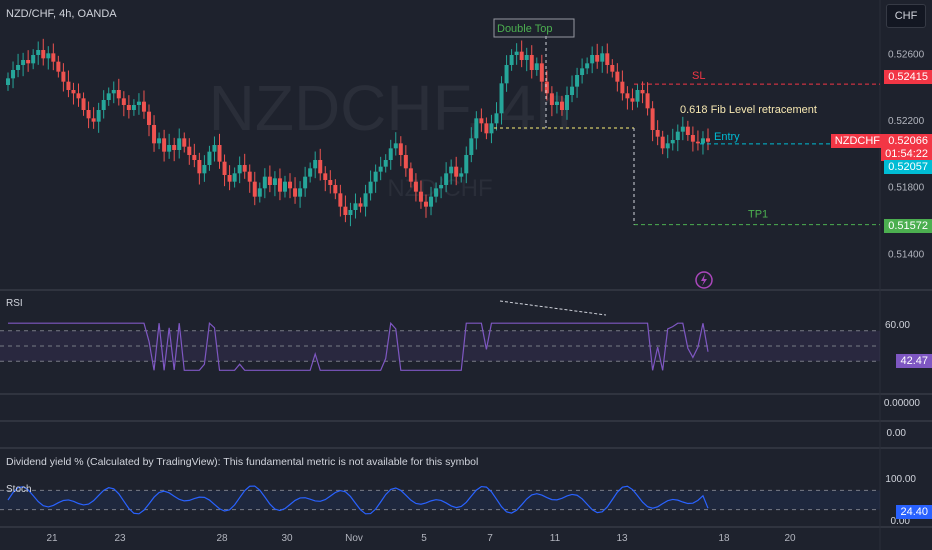  Describe the element at coordinates (622, 538) in the screenshot. I see `time-tick-label: 13` at that location.